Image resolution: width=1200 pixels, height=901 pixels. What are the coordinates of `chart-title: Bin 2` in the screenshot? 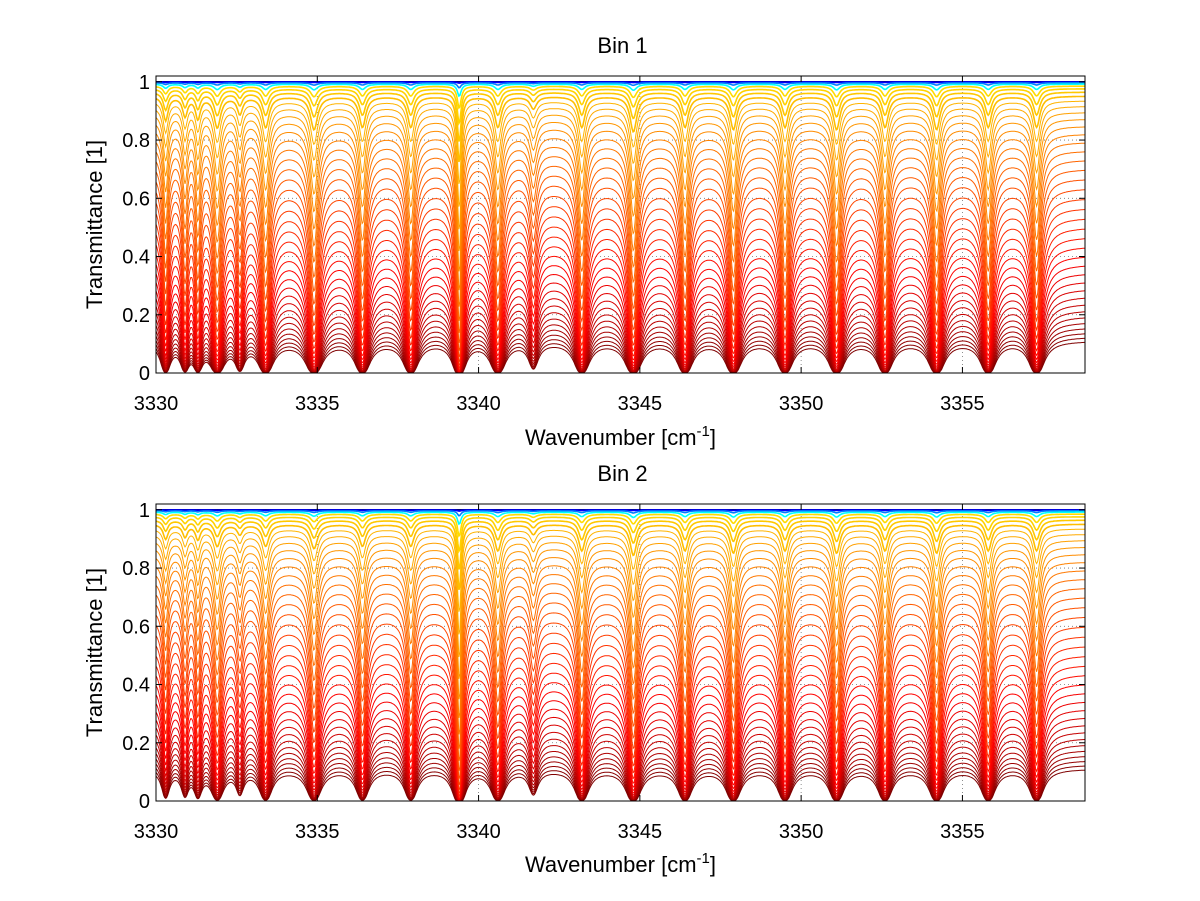 It's located at (622, 473).